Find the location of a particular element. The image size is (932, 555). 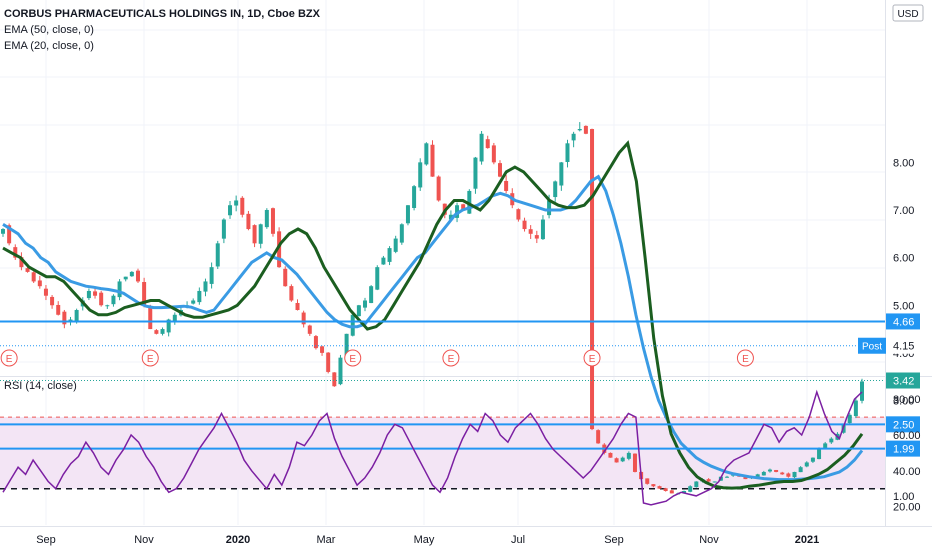

price-label-text: 4.15 is located at coordinates (903, 347).